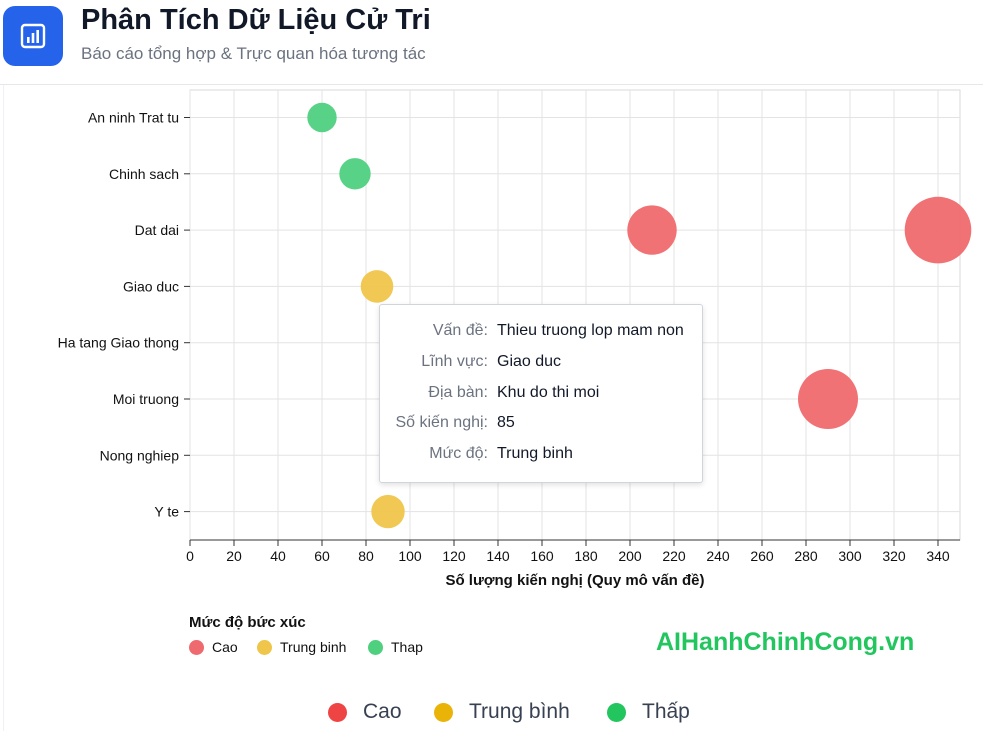  What do you see at coordinates (574, 580) in the screenshot?
I see `x-axis-label: Số lượng kiến nghị (Quy mô vấn đề)` at bounding box center [574, 580].